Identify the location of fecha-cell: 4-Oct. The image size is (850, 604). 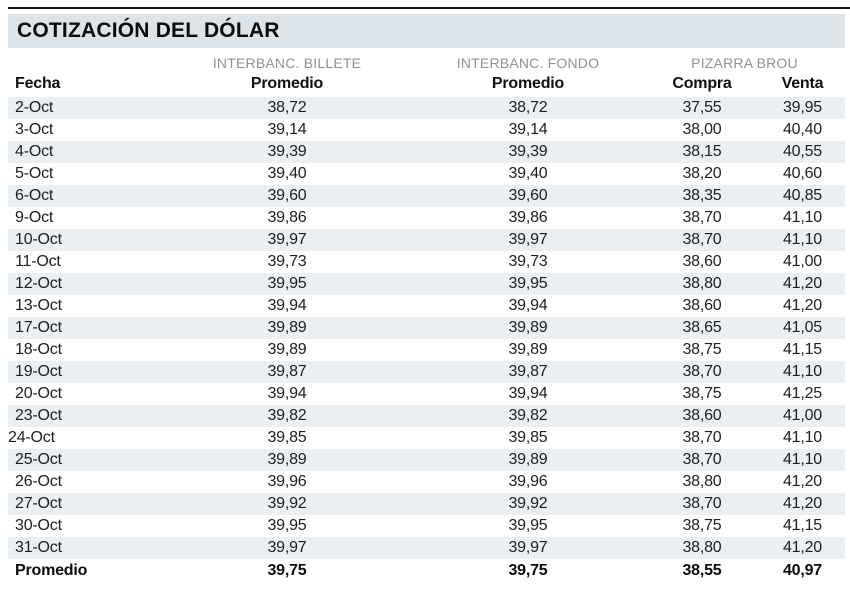
(34, 151).